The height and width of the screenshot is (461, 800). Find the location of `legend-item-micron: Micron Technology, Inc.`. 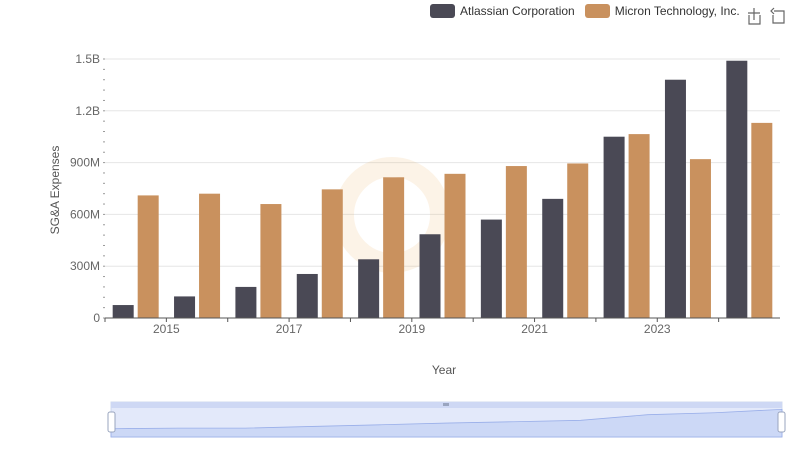

legend-item-micron: Micron Technology, Inc. is located at coordinates (662, 11).